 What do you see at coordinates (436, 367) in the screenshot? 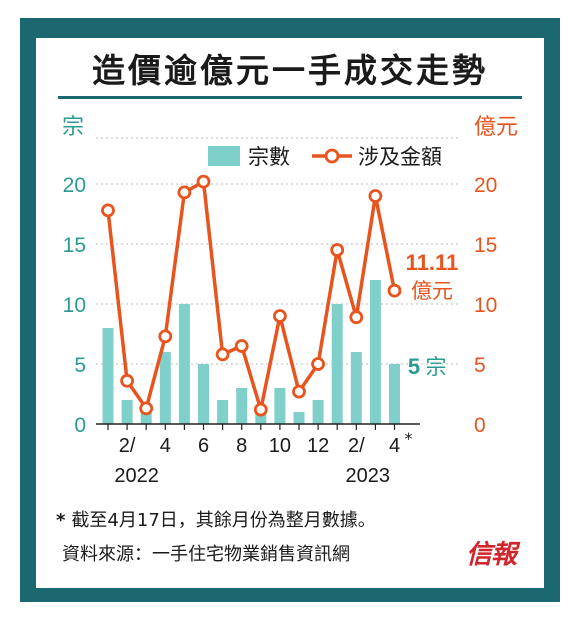
I see `last-count-unit: 宗` at bounding box center [436, 367].